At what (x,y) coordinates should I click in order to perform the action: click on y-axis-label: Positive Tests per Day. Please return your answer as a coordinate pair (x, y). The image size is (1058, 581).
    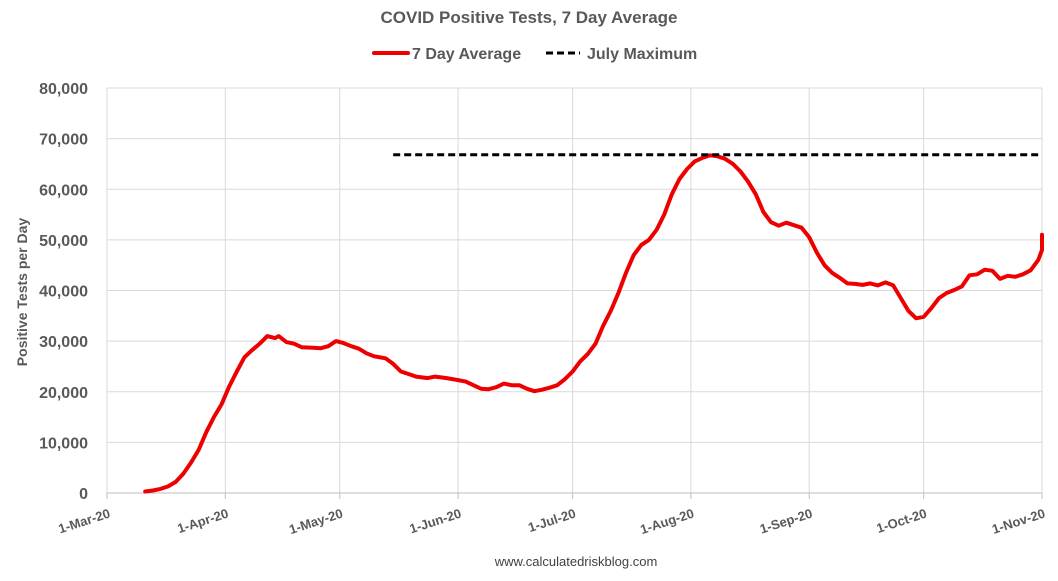
    Looking at the image, I should click on (22, 292).